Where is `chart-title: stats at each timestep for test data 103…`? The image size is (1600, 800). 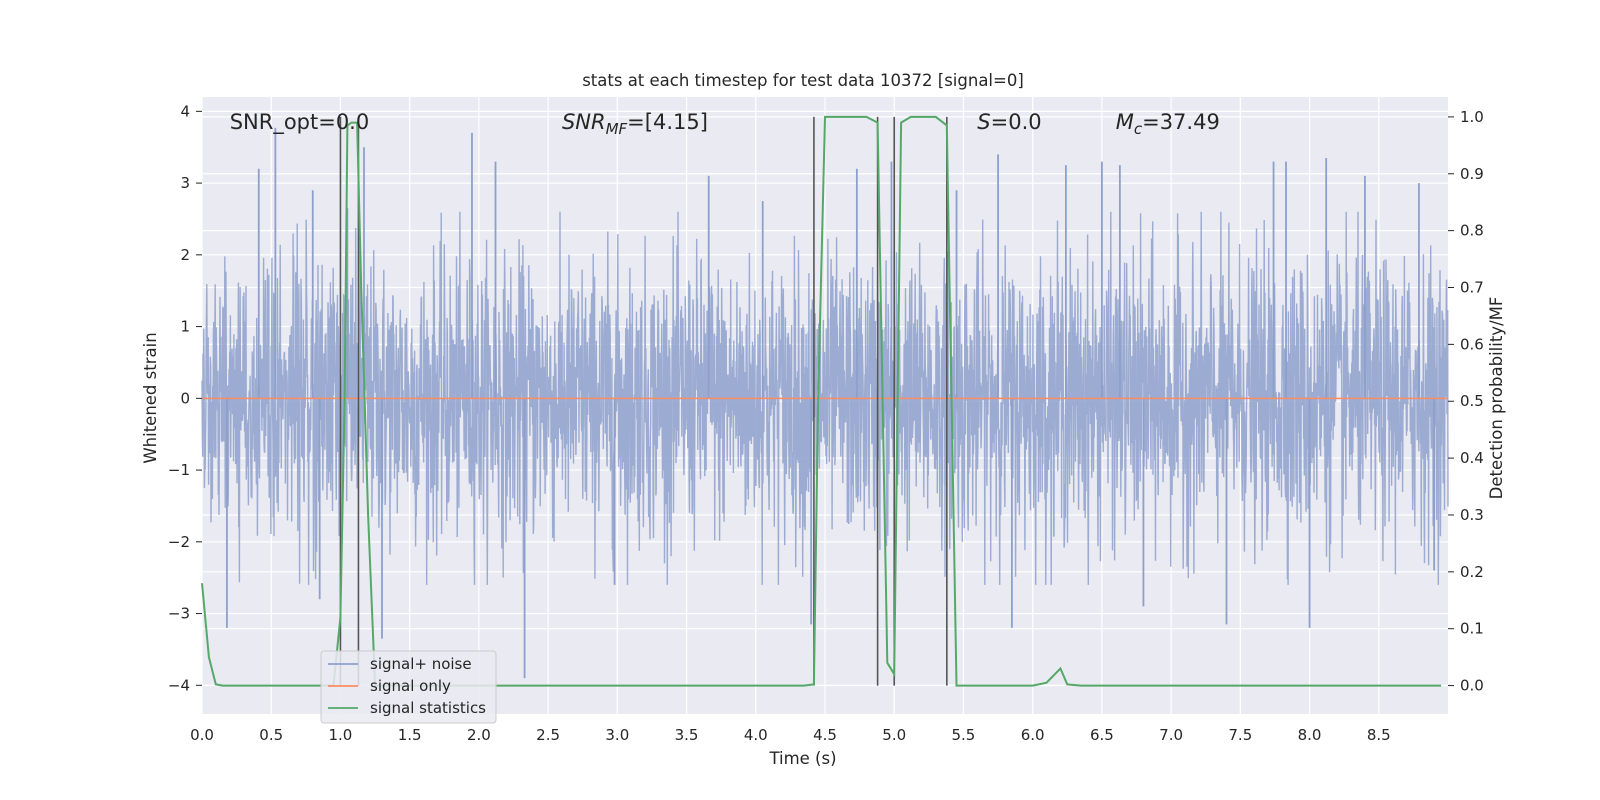 chart-title: stats at each timestep for test data 103… is located at coordinates (803, 80).